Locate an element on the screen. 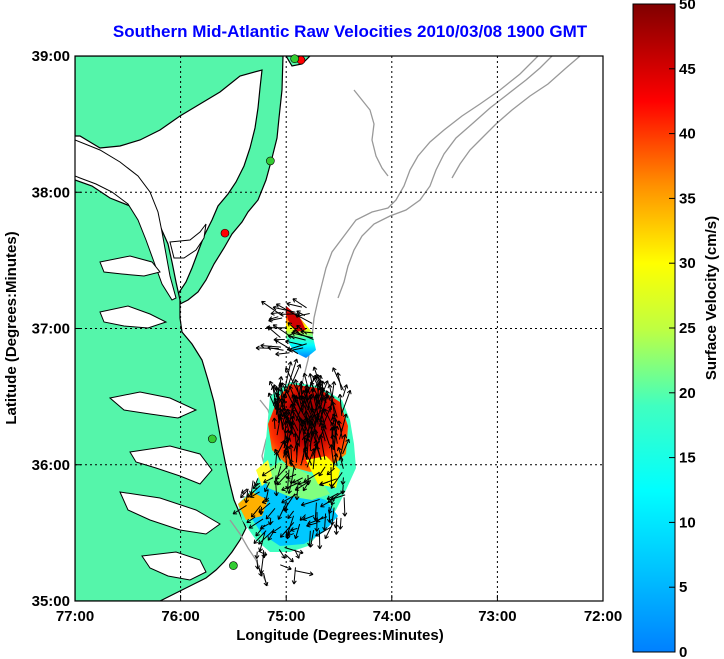  y-axis-label: Latitude (Degrees:Minutes) is located at coordinates (11, 327).